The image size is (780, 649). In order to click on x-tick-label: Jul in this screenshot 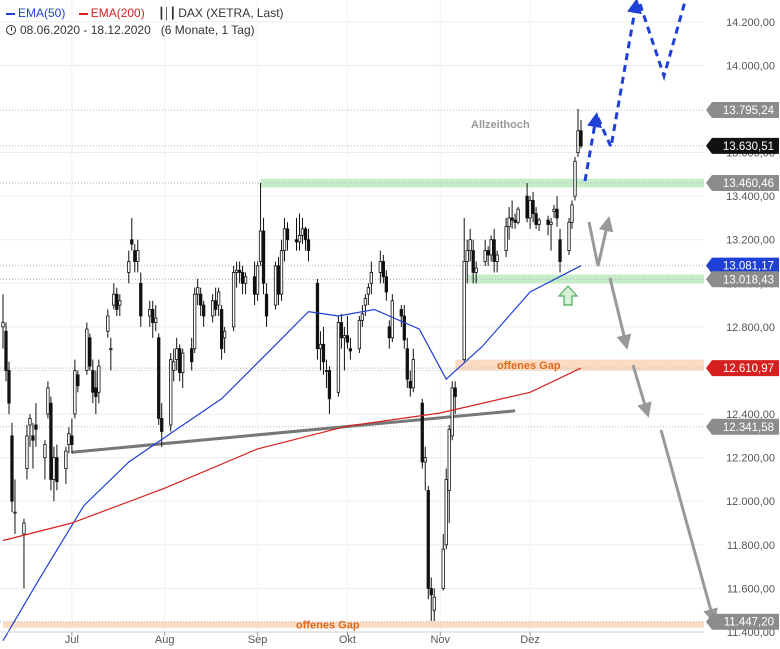, I will do `click(72, 640)`.